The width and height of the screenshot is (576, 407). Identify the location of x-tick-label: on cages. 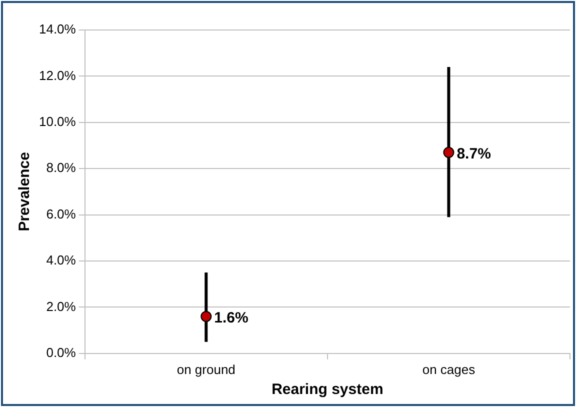
(449, 369).